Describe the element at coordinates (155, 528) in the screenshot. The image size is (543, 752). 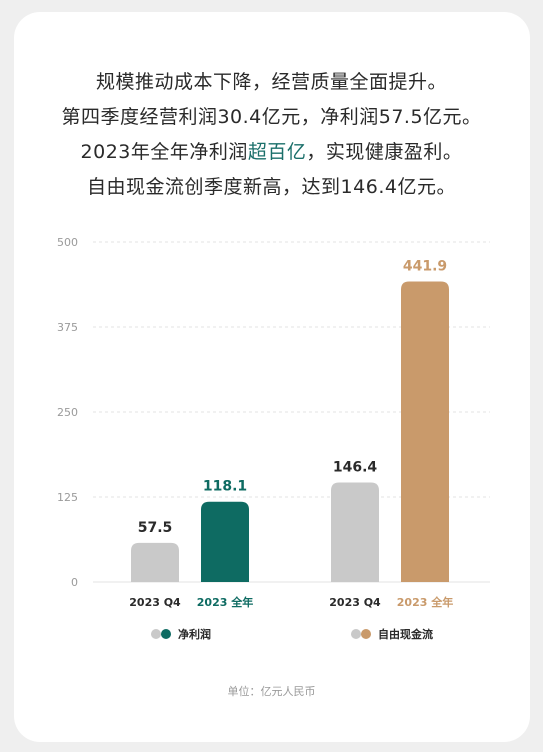
I see `data-label: 57.5` at that location.